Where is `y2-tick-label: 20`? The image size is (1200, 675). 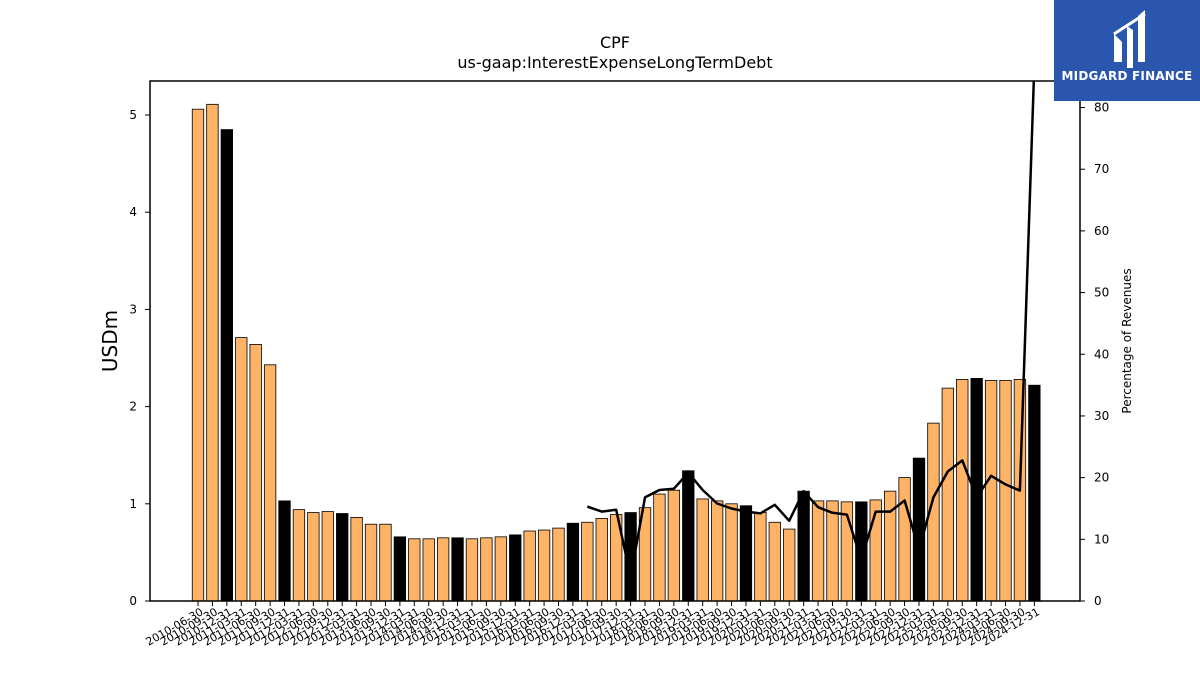
y2-tick-label: 20 is located at coordinates (1101, 478).